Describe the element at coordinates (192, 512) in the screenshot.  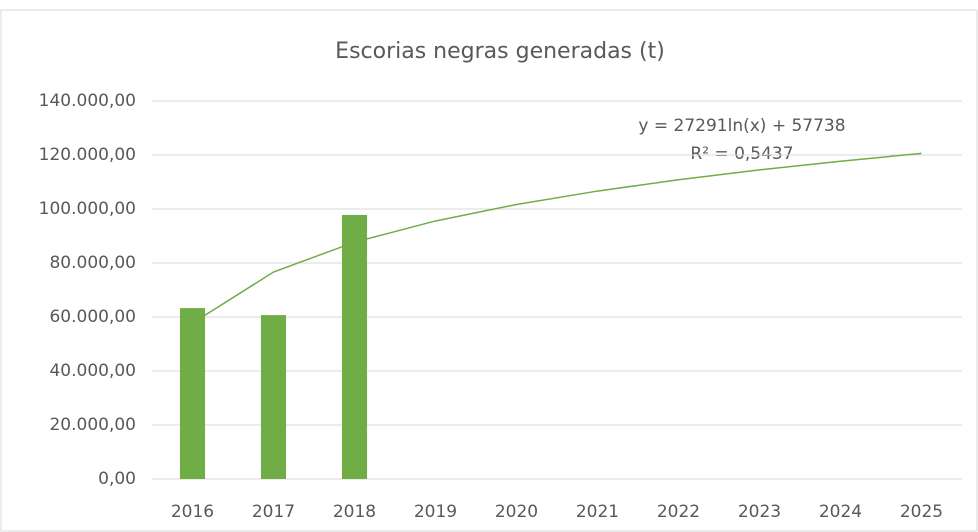
I see `x-tick-label: 2016` at that location.